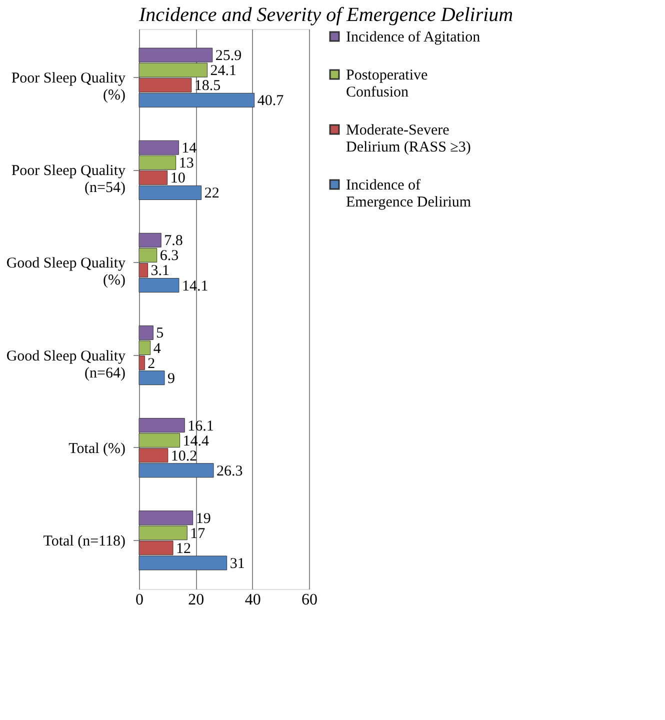 The image size is (665, 720). I want to click on legend-label: Incidence of Emergence Delirium, so click(409, 194).